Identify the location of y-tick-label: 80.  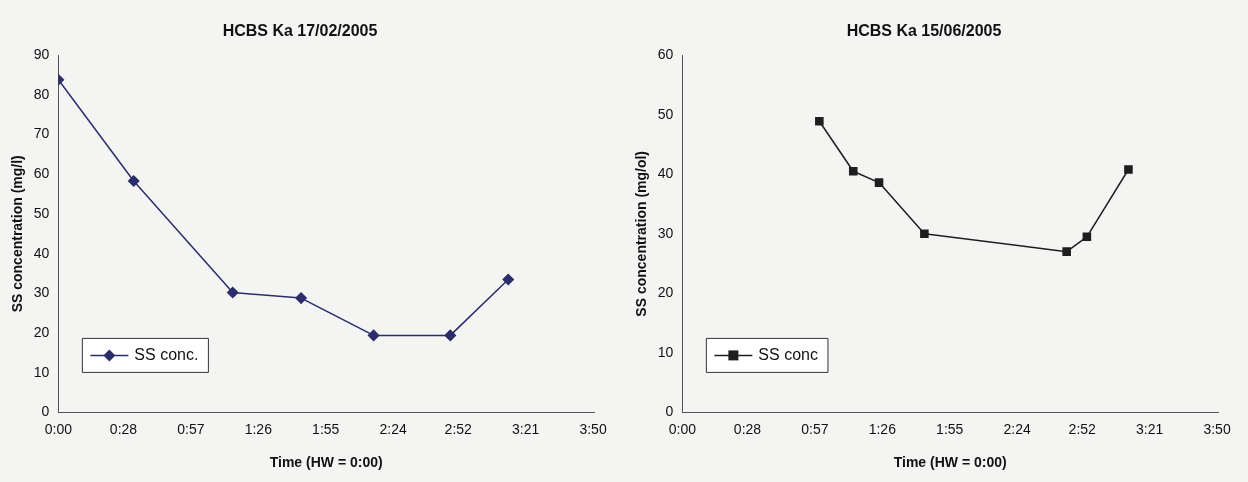
(41, 93).